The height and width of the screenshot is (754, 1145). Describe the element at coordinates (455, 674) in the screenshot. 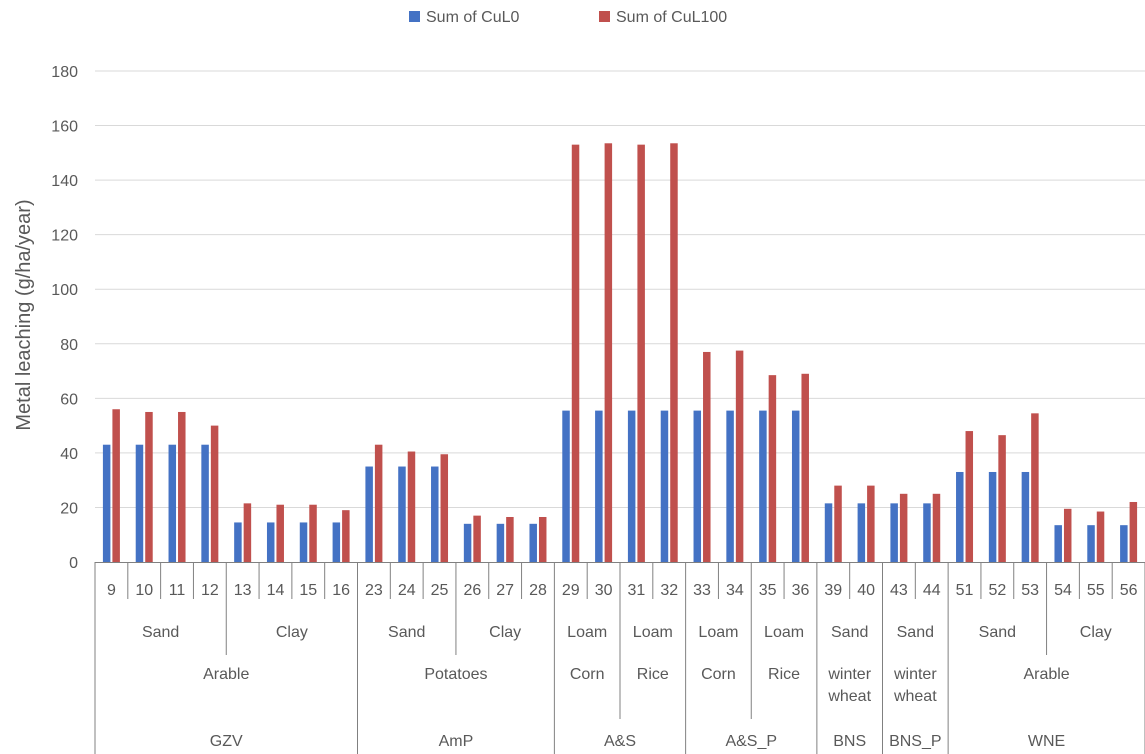

I see `group-label-level2: Potatoes` at that location.